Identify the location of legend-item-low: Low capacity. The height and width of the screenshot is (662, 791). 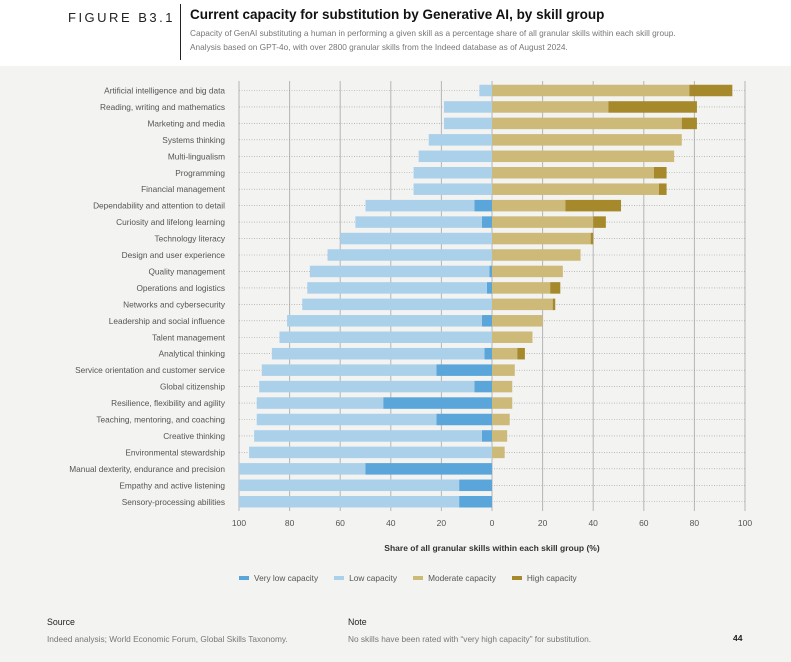
(365, 578).